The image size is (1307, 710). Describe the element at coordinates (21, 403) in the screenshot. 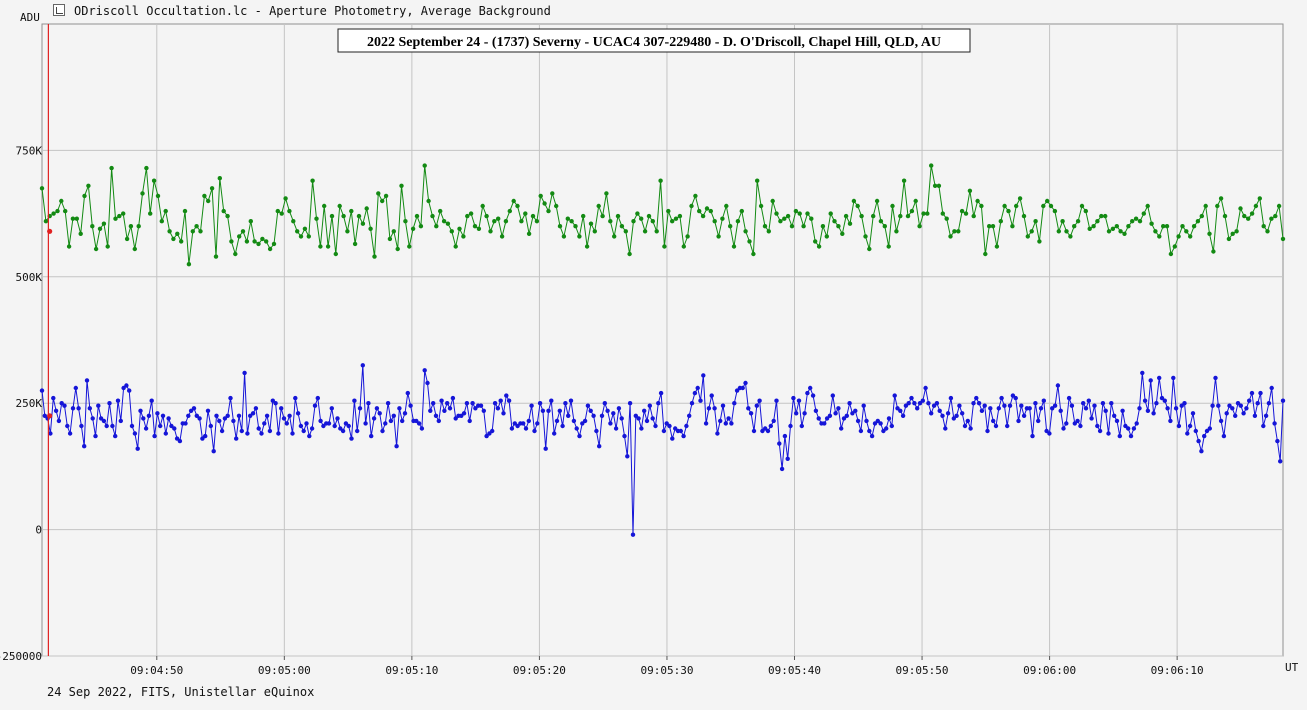

I see `y-axis-ticks: 750K 500K 250K 0 -250000` at that location.